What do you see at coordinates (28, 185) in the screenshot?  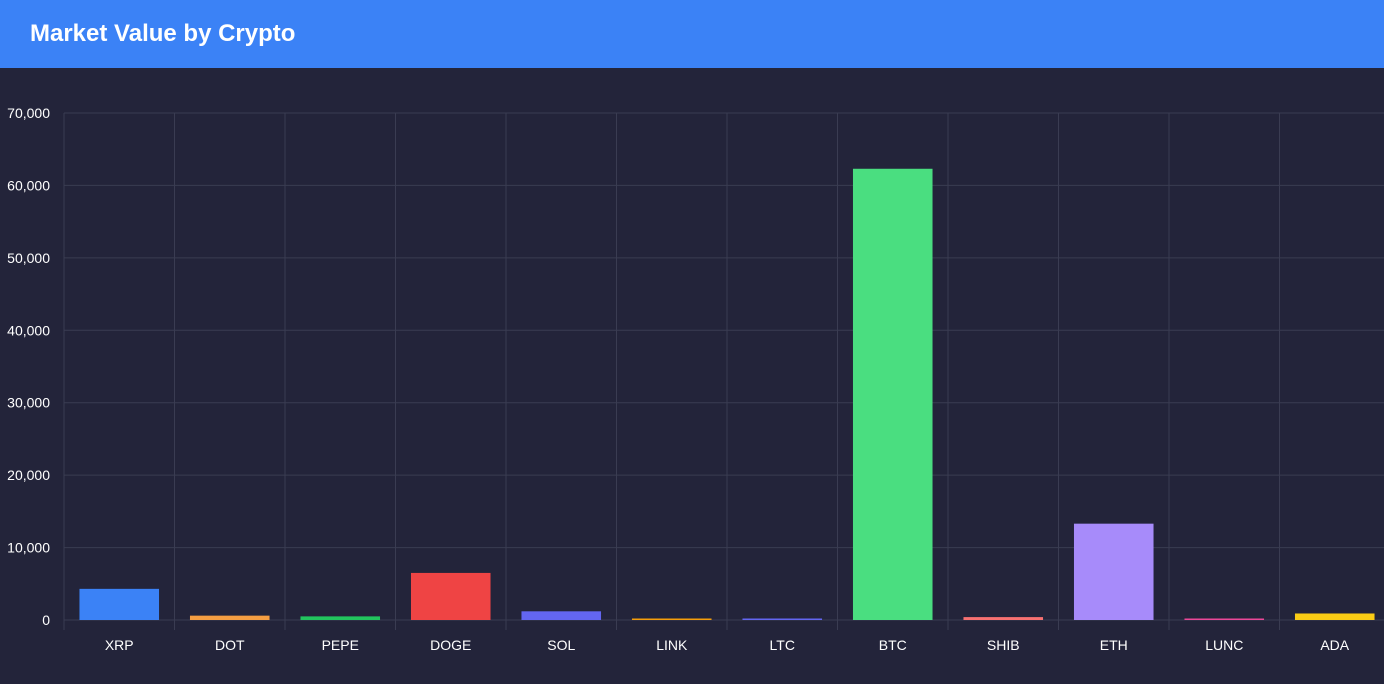 I see `y-tick-label: 60,000` at bounding box center [28, 185].